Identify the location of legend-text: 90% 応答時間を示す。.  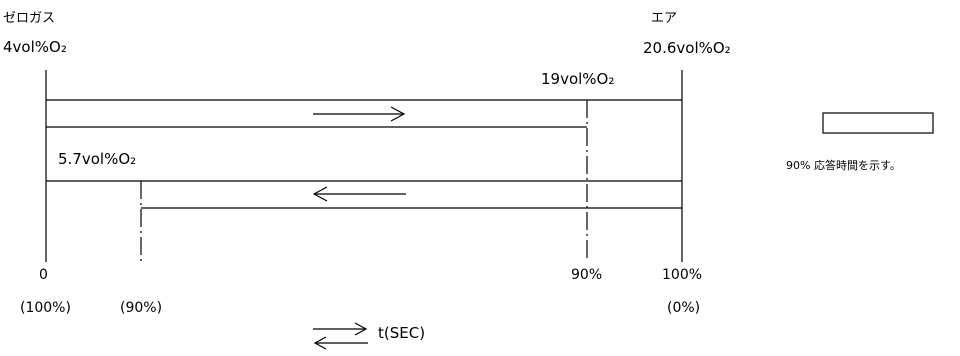
(843, 165).